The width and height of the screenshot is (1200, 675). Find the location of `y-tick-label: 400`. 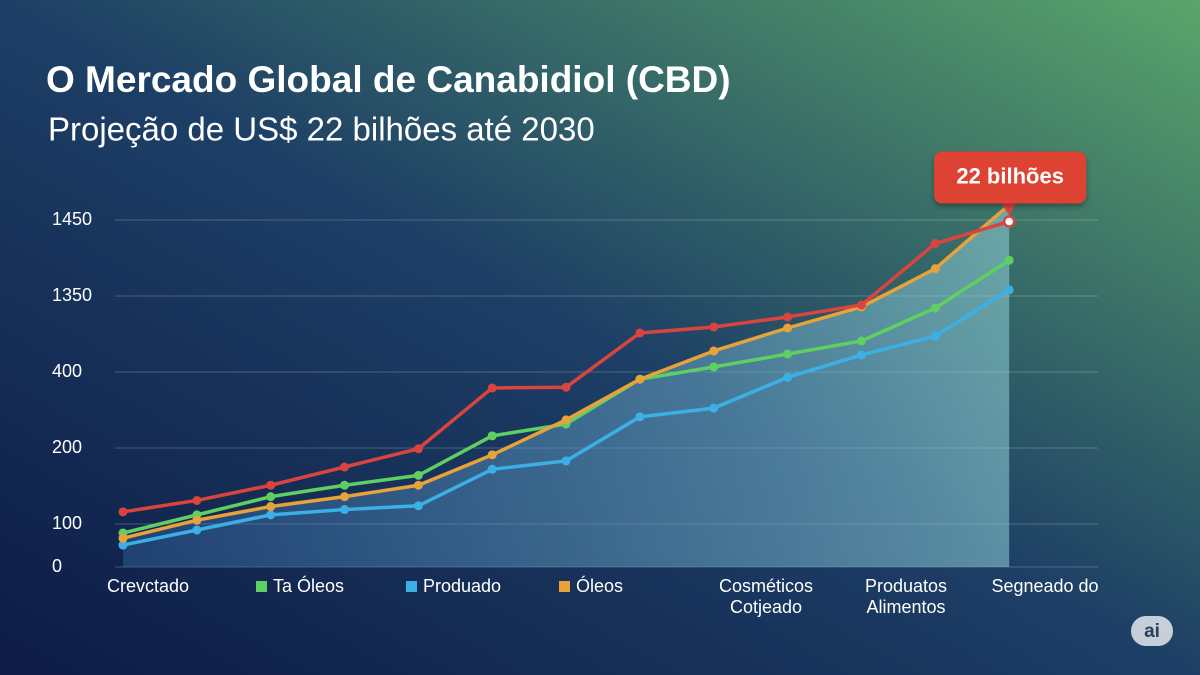

y-tick-label: 400 is located at coordinates (67, 371).